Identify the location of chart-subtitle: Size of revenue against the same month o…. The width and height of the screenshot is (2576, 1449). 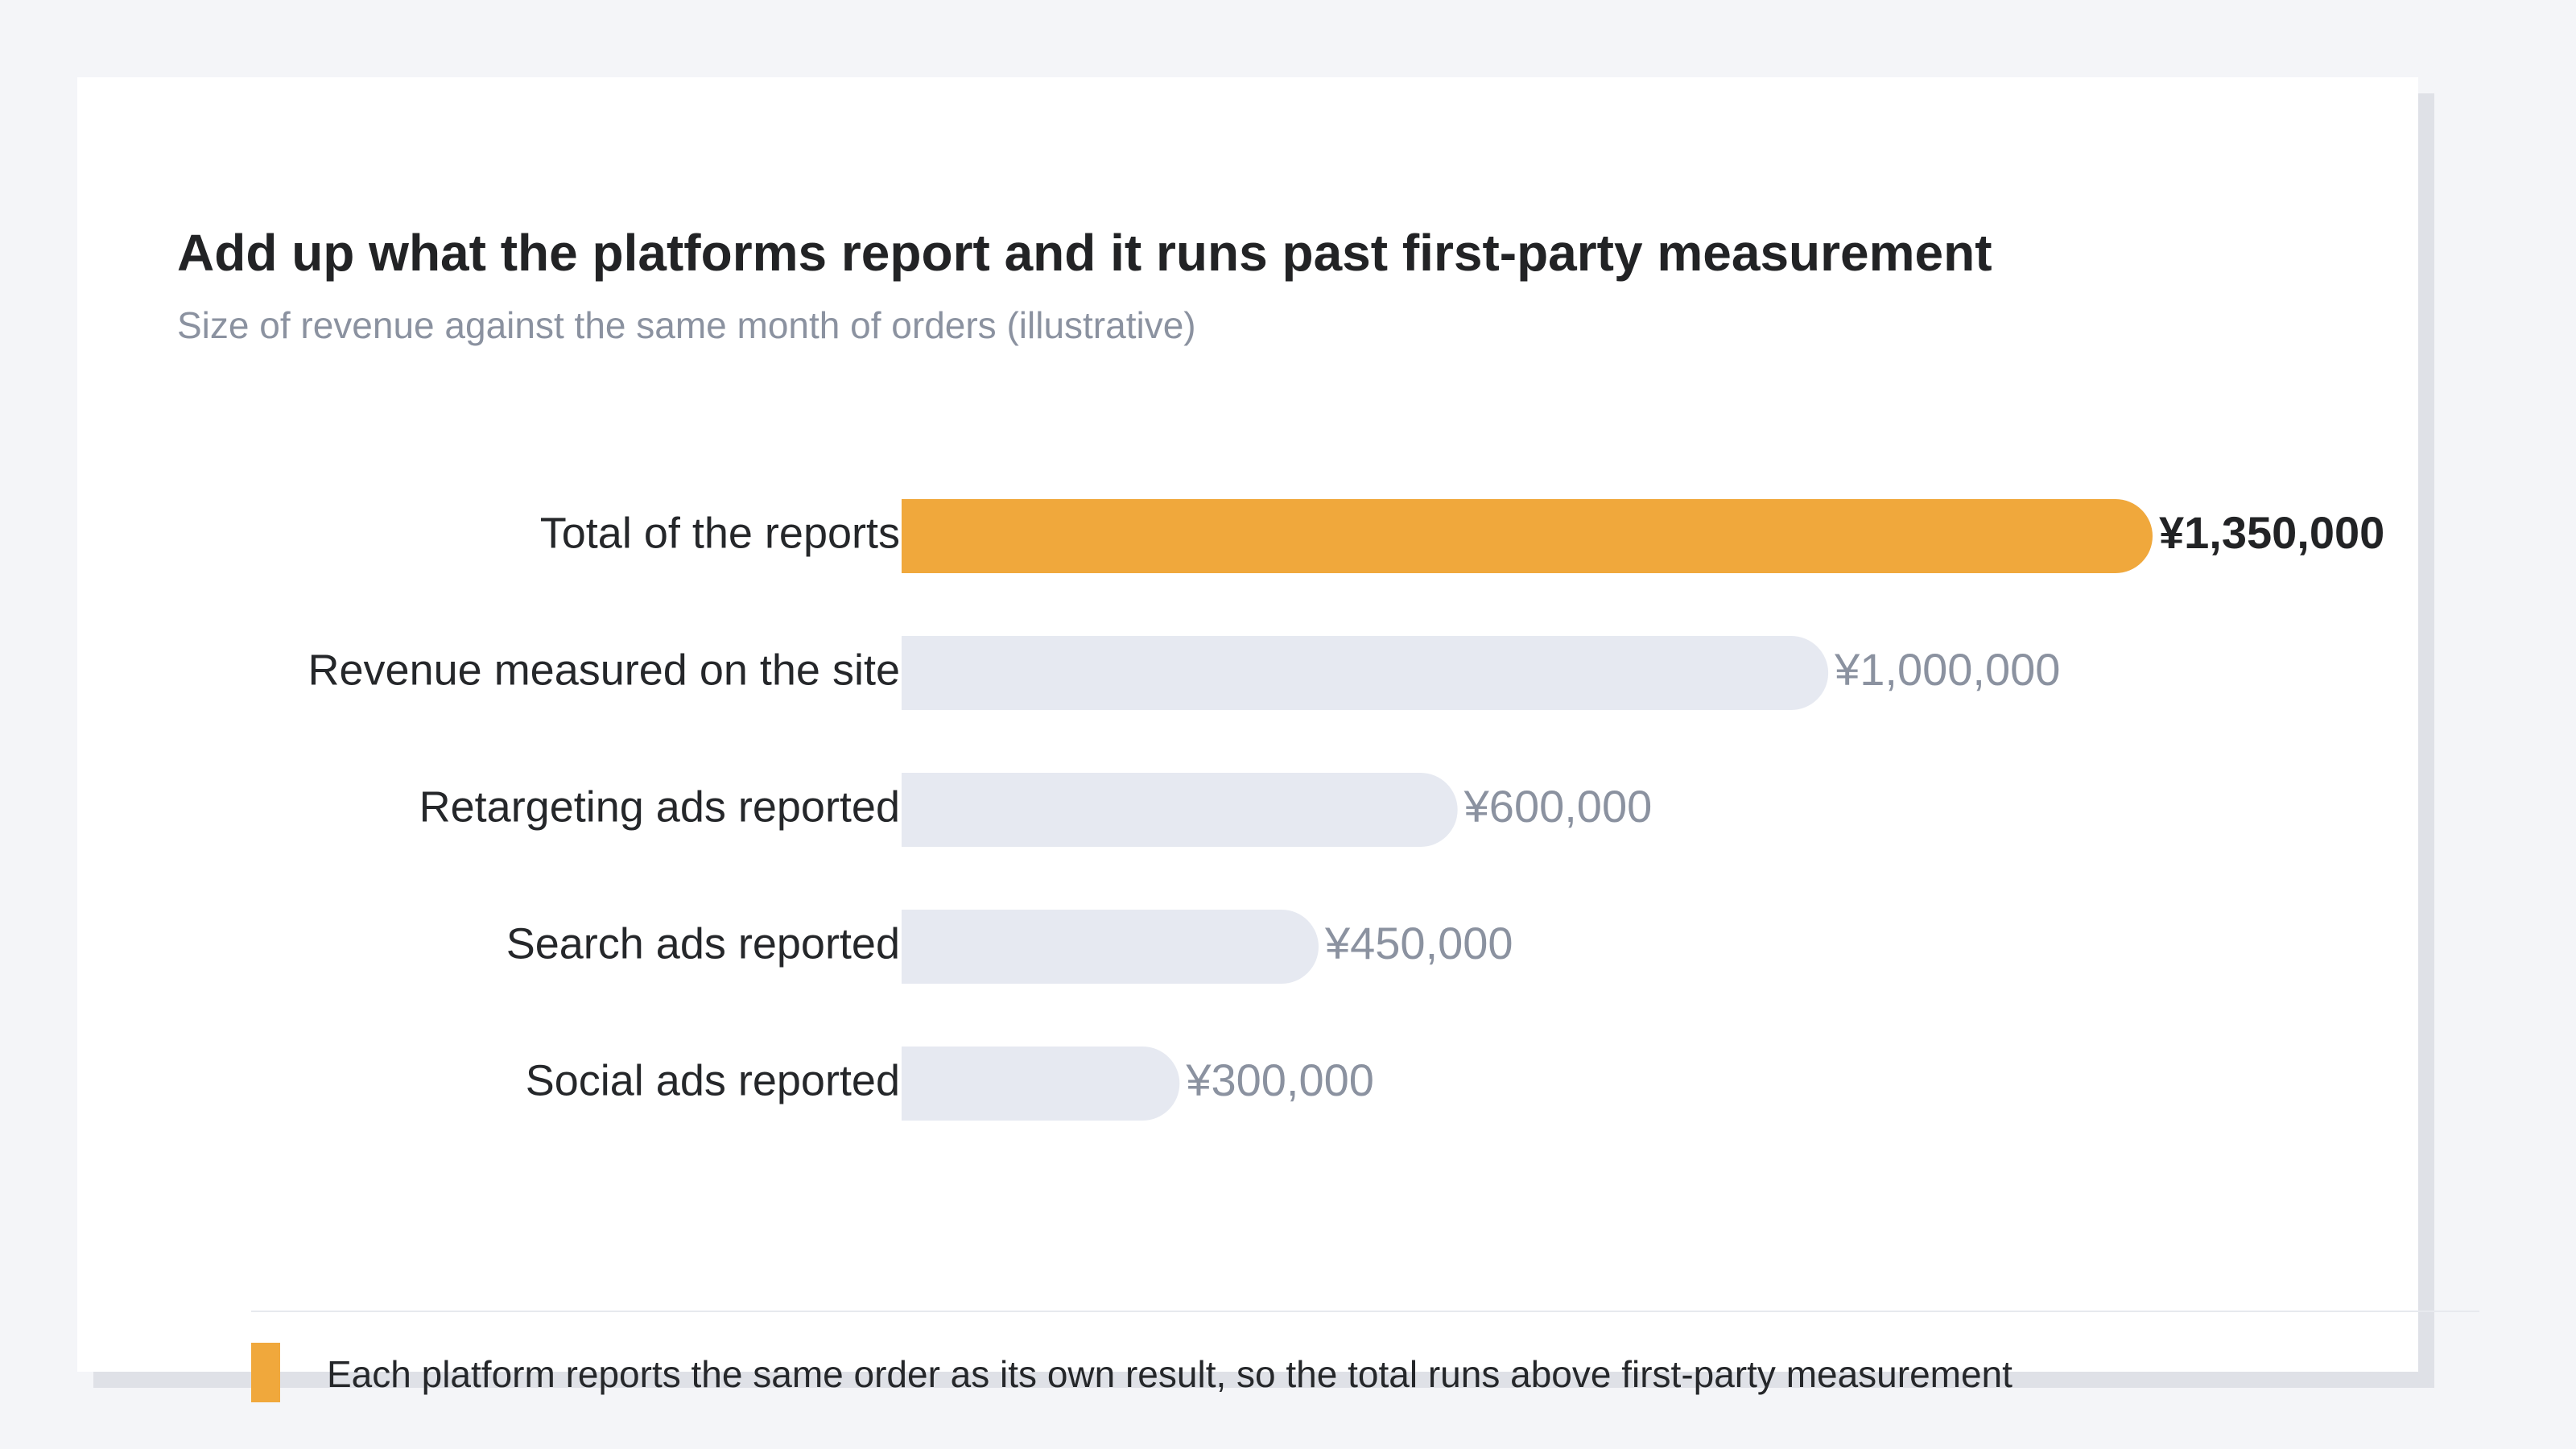
(686, 325).